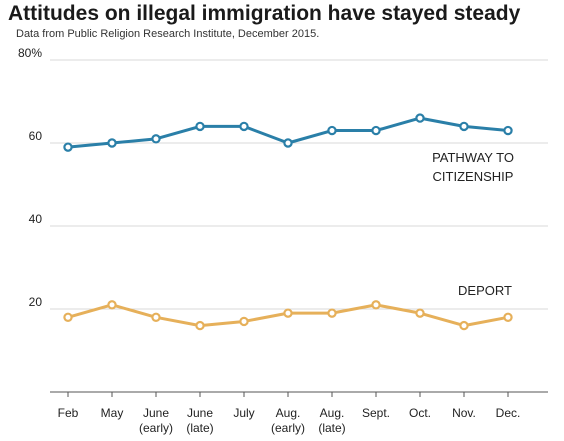 This screenshot has height=441, width=564. Describe the element at coordinates (68, 413) in the screenshot. I see `x-tick-label: Feb` at that location.